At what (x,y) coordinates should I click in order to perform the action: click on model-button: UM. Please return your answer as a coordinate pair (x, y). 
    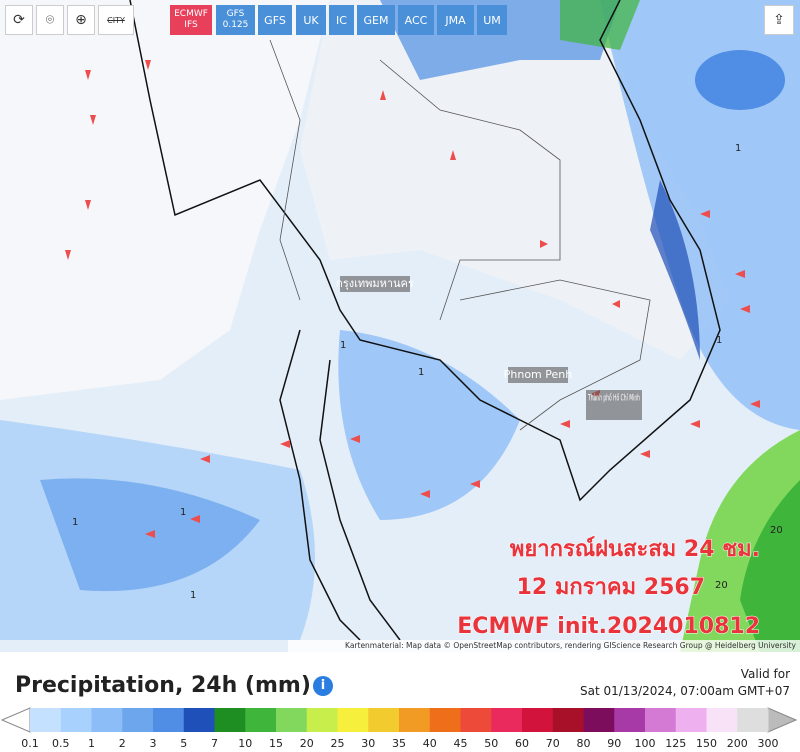
    Looking at the image, I should click on (492, 20).